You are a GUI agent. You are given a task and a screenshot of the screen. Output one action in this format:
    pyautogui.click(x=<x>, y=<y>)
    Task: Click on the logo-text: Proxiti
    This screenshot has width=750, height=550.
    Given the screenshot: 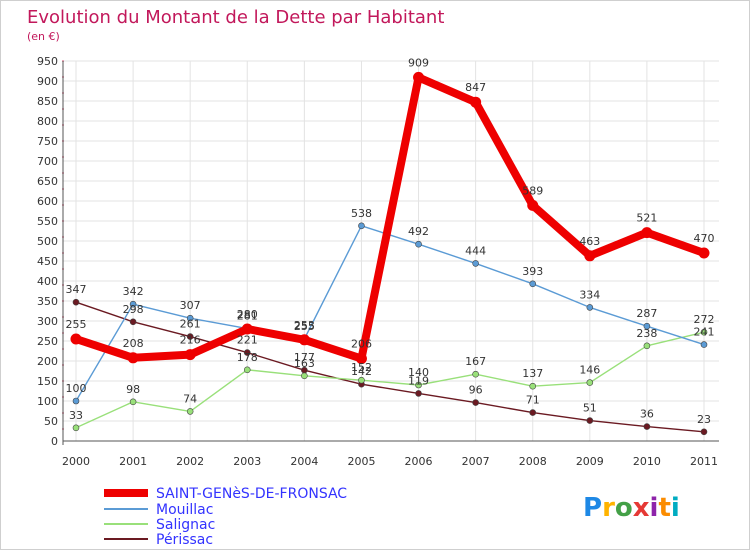 What is the action you would take?
    pyautogui.click(x=631, y=508)
    